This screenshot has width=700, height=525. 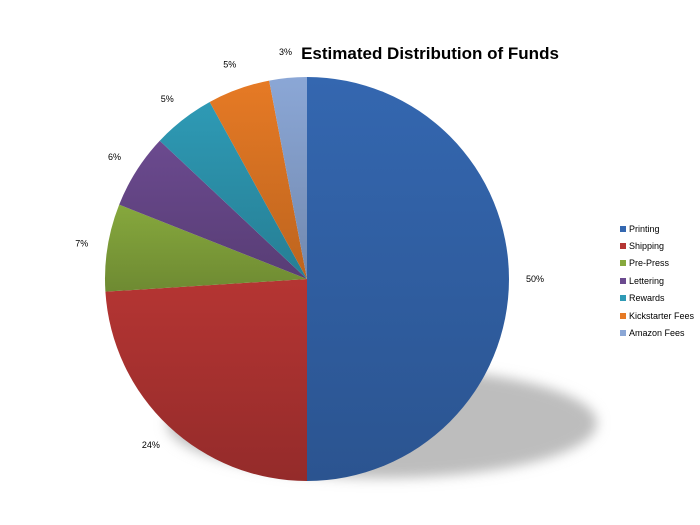 What do you see at coordinates (229, 64) in the screenshot?
I see `data-label-kickstarter-fees: 5%` at bounding box center [229, 64].